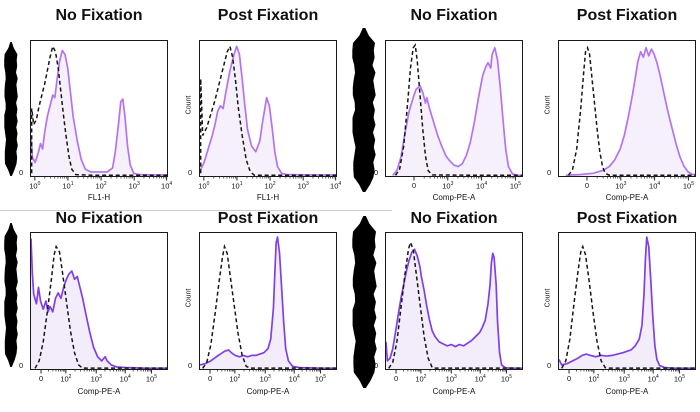  I want to click on histogram-panel-7: No Fixation 0 0 10² 10³ 10⁴ 10⁵ Comp-PE-A, so click(437, 309).